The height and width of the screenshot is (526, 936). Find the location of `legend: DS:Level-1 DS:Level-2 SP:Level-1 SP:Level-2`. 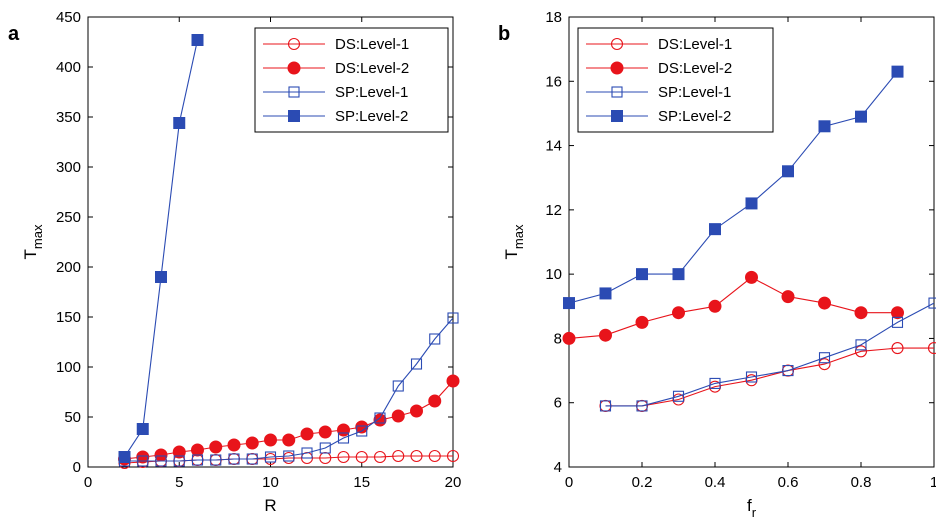

legend: DS:Level-1 DS:Level-2 SP:Level-1 SP:Level-2 is located at coordinates (675, 80).